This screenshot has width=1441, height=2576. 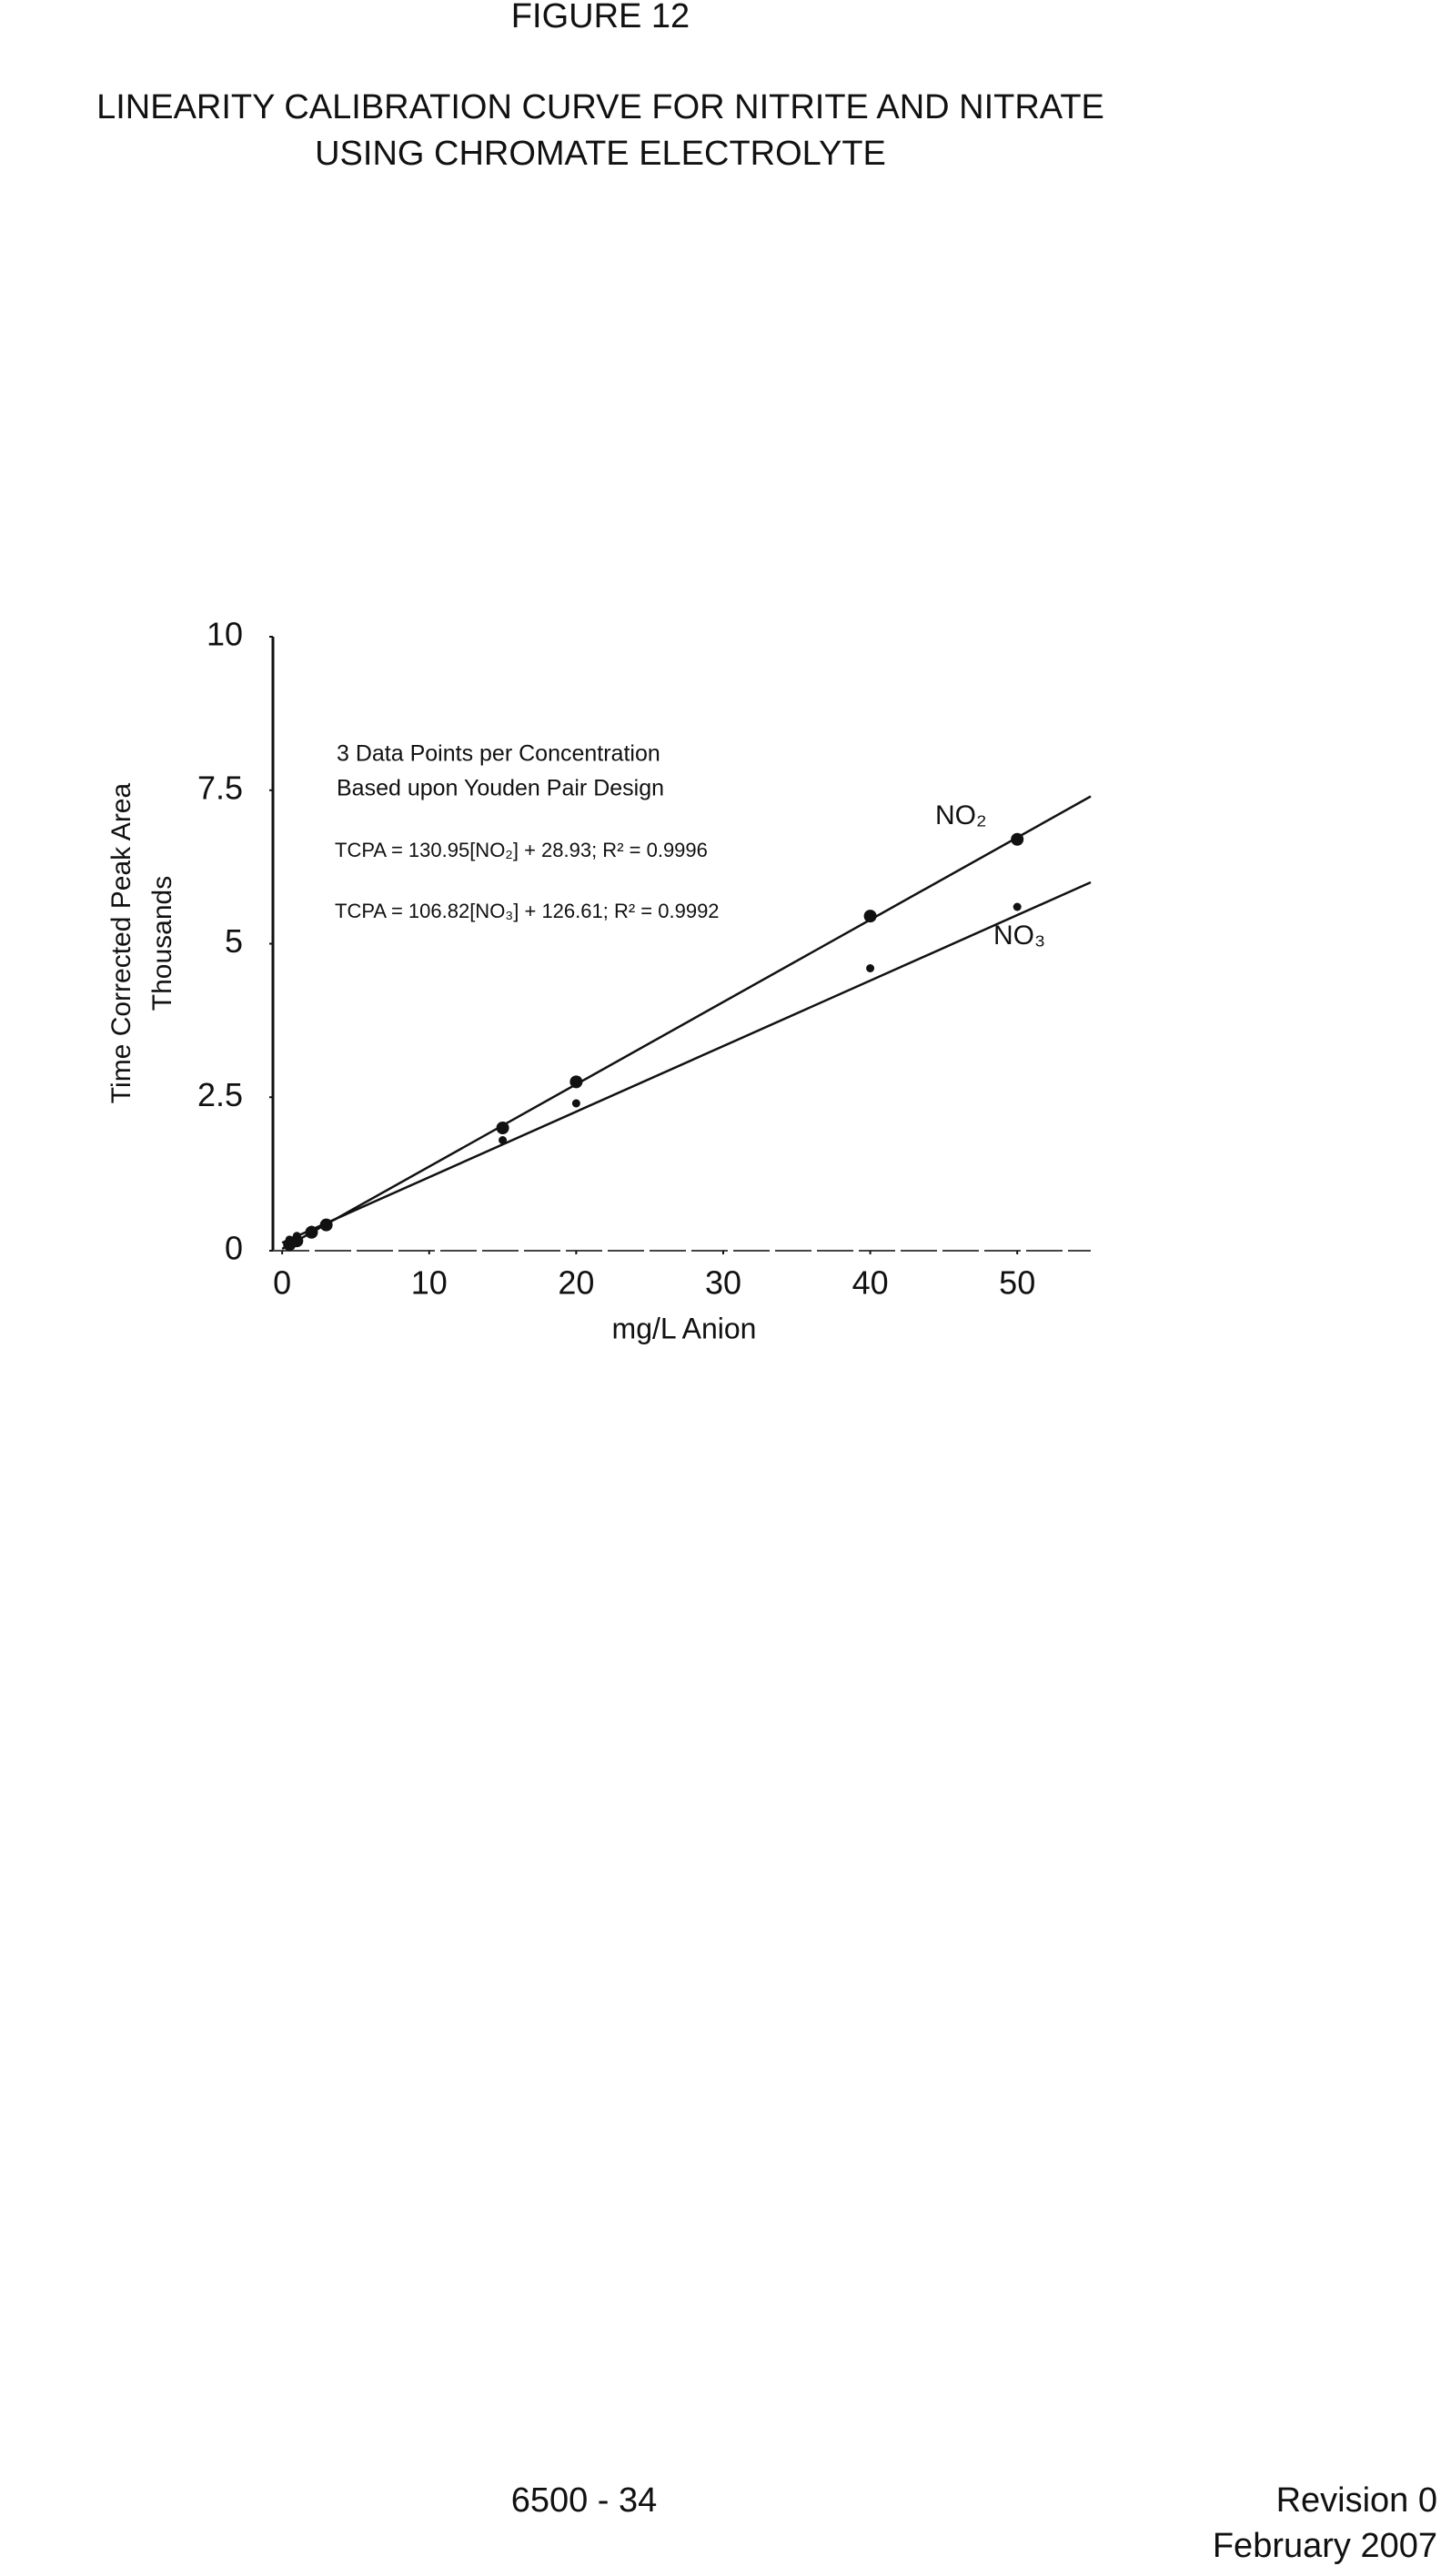 What do you see at coordinates (141, 943) in the screenshot?
I see `y-label: Time Corrected Peak Area Thousands` at bounding box center [141, 943].